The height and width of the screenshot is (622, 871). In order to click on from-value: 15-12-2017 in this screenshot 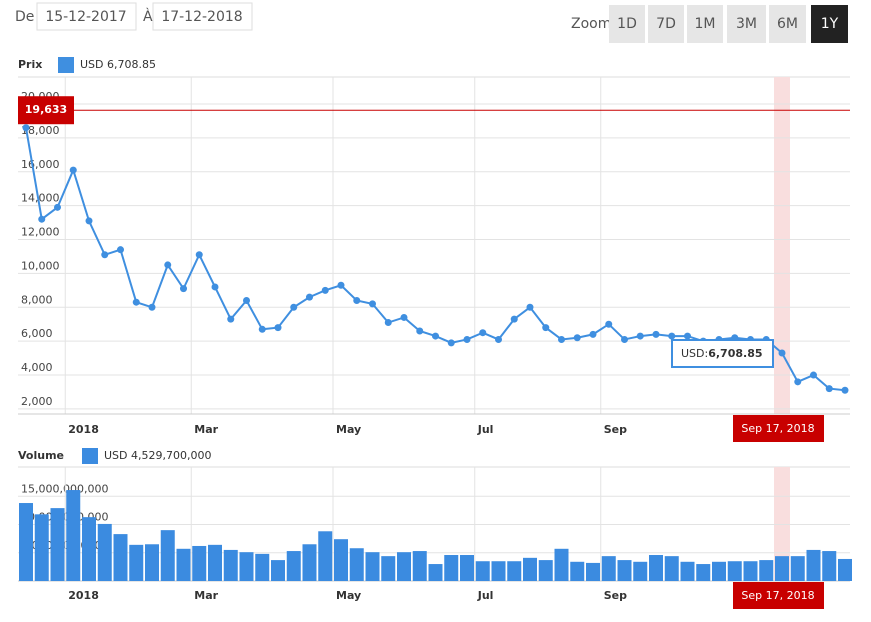, I will do `click(85, 17)`.